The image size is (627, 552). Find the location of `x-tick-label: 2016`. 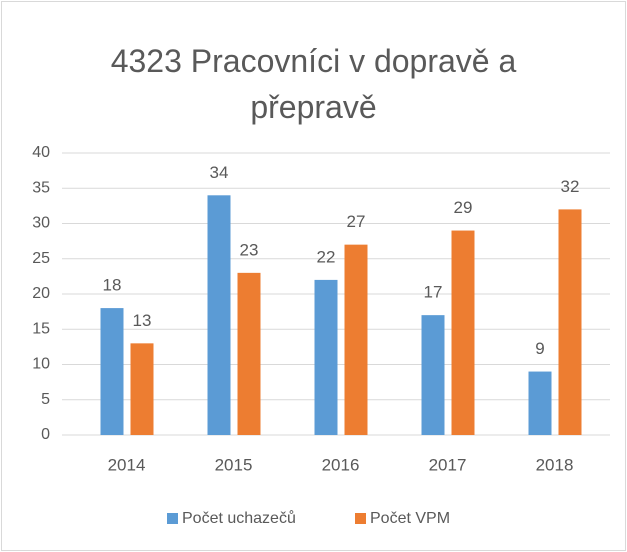

x-tick-label: 2016 is located at coordinates (341, 464).